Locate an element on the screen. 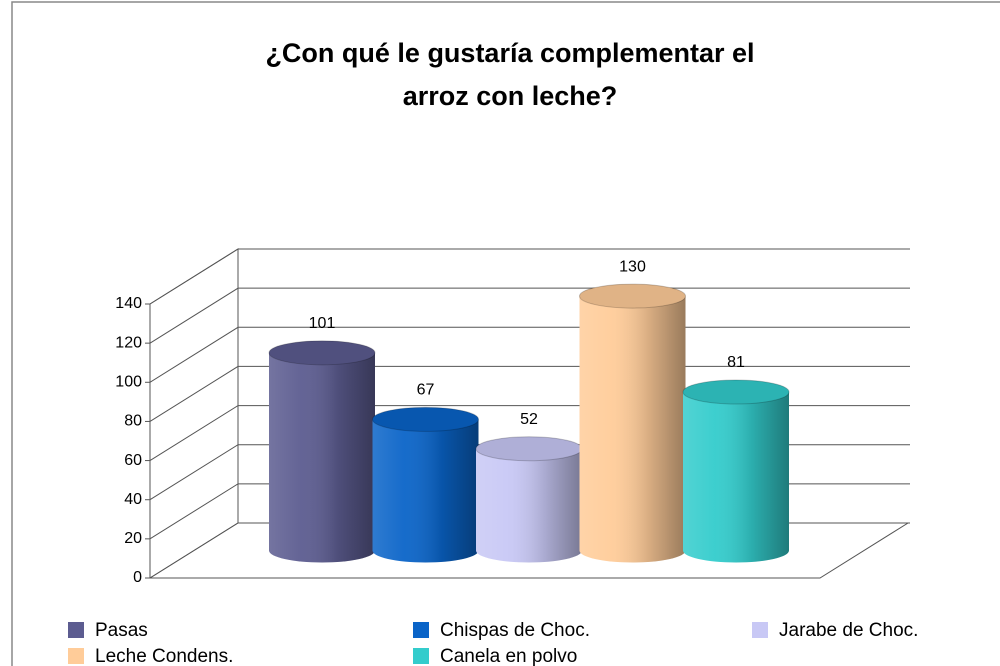  y-tick-label: 40 is located at coordinates (133, 499).